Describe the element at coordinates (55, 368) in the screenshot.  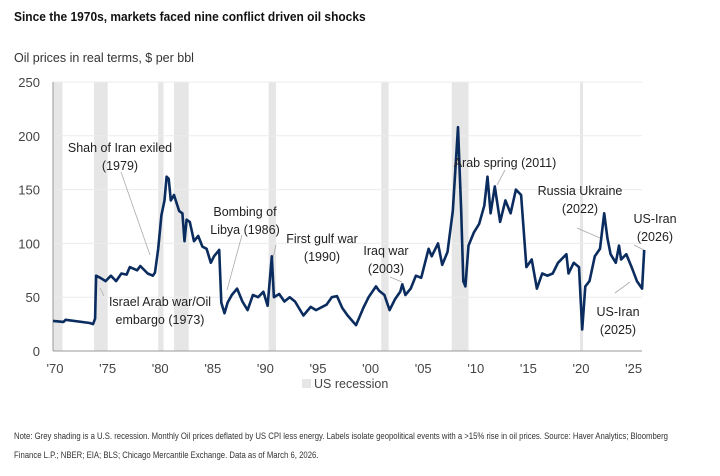
I see `x-tick-label: '70` at that location.